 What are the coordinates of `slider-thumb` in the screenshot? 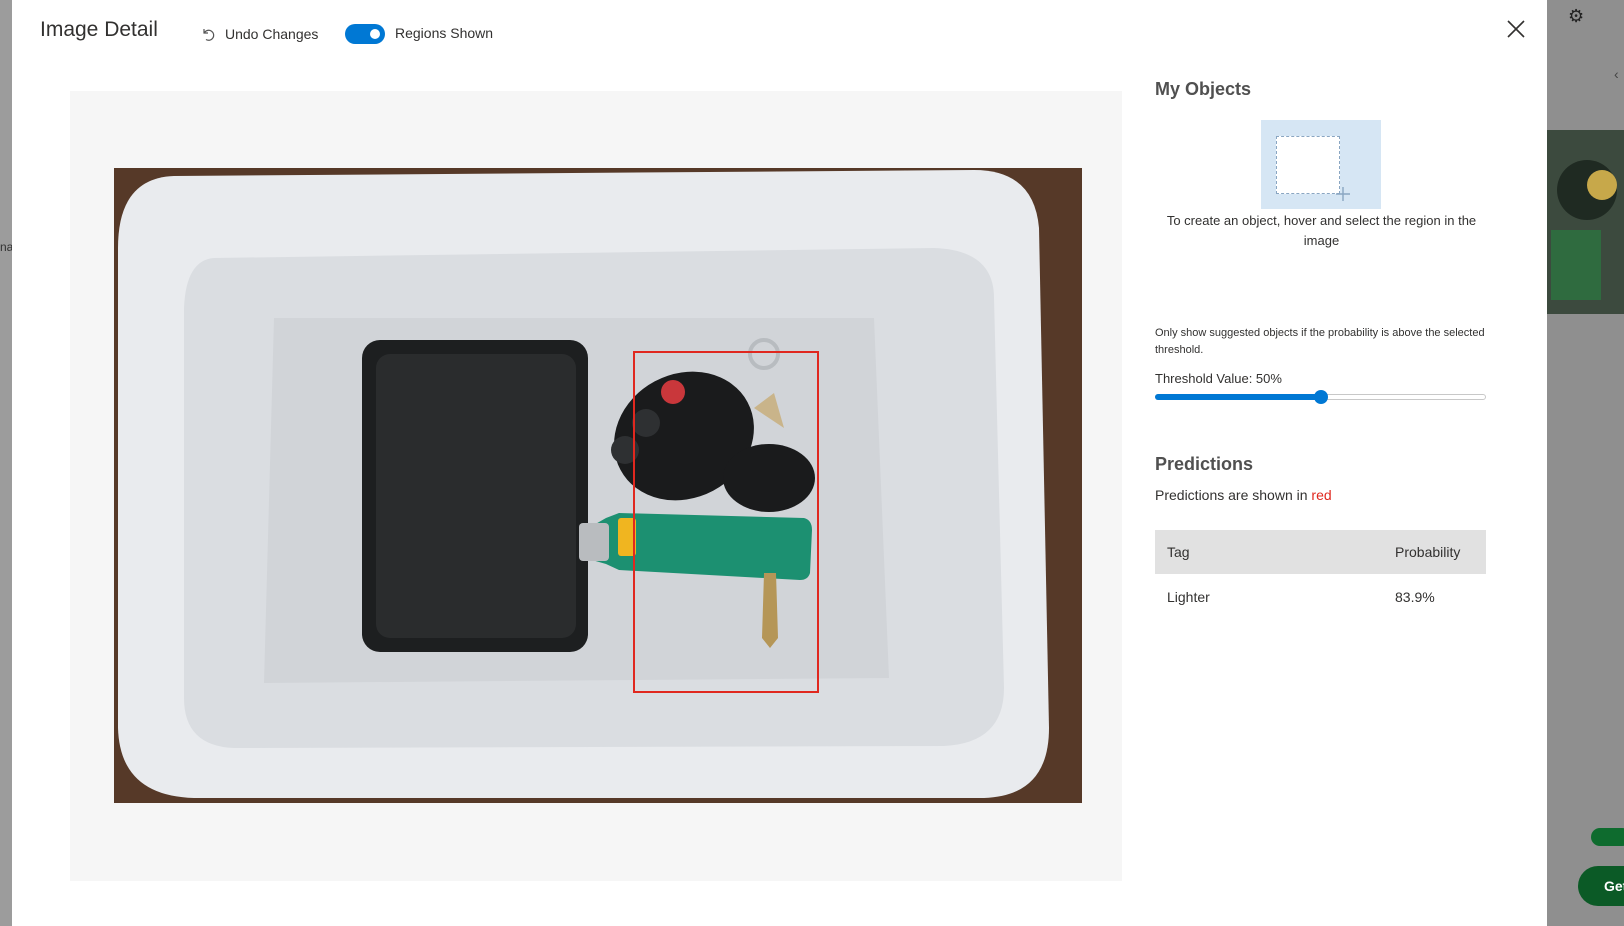 It's located at (1320, 397).